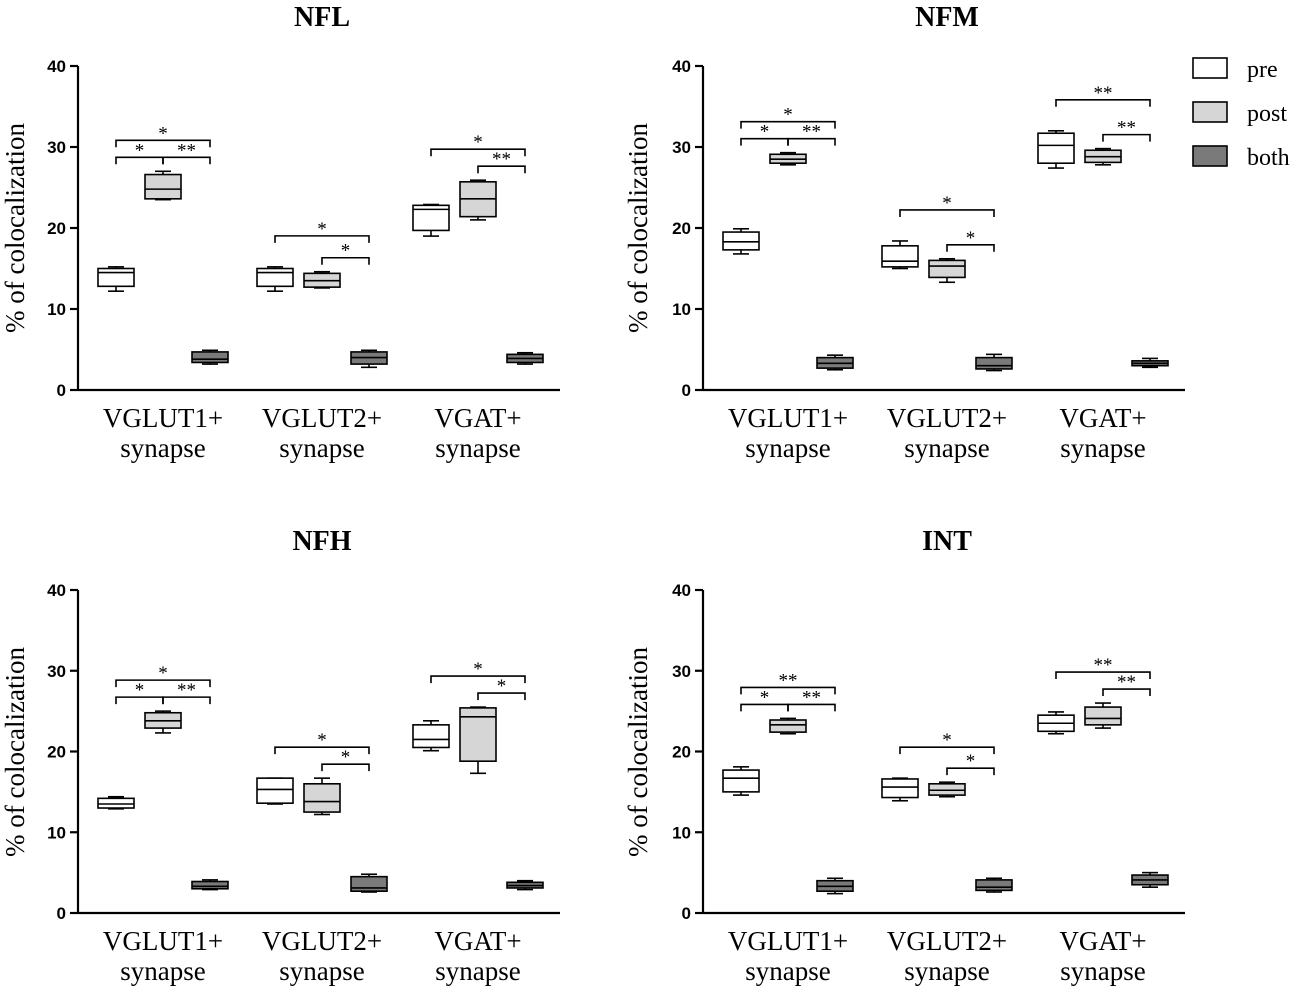 This screenshot has width=1300, height=992. I want to click on panel-nfh: NFH % of colocalization, so click(176, 691).